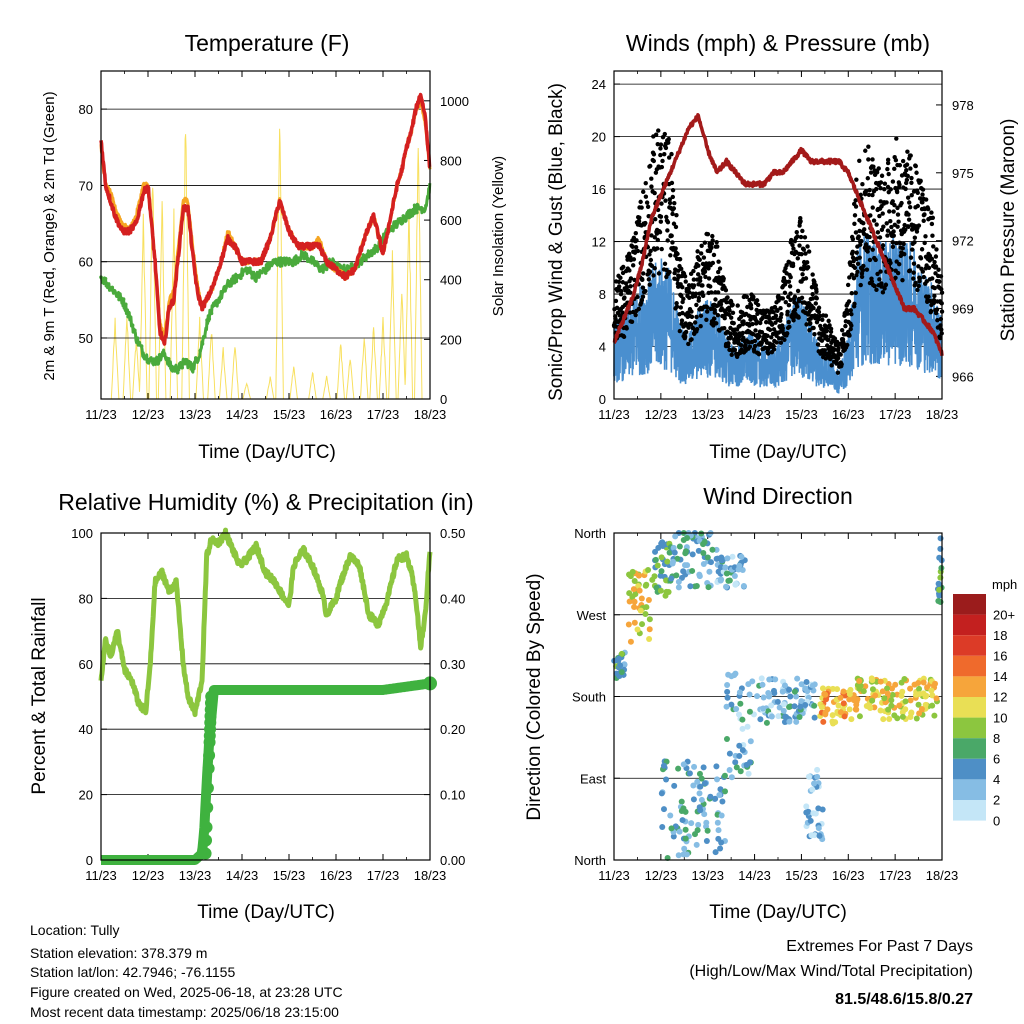  What do you see at coordinates (86, 598) in the screenshot?
I see `y-tick-label: 80` at bounding box center [86, 598].